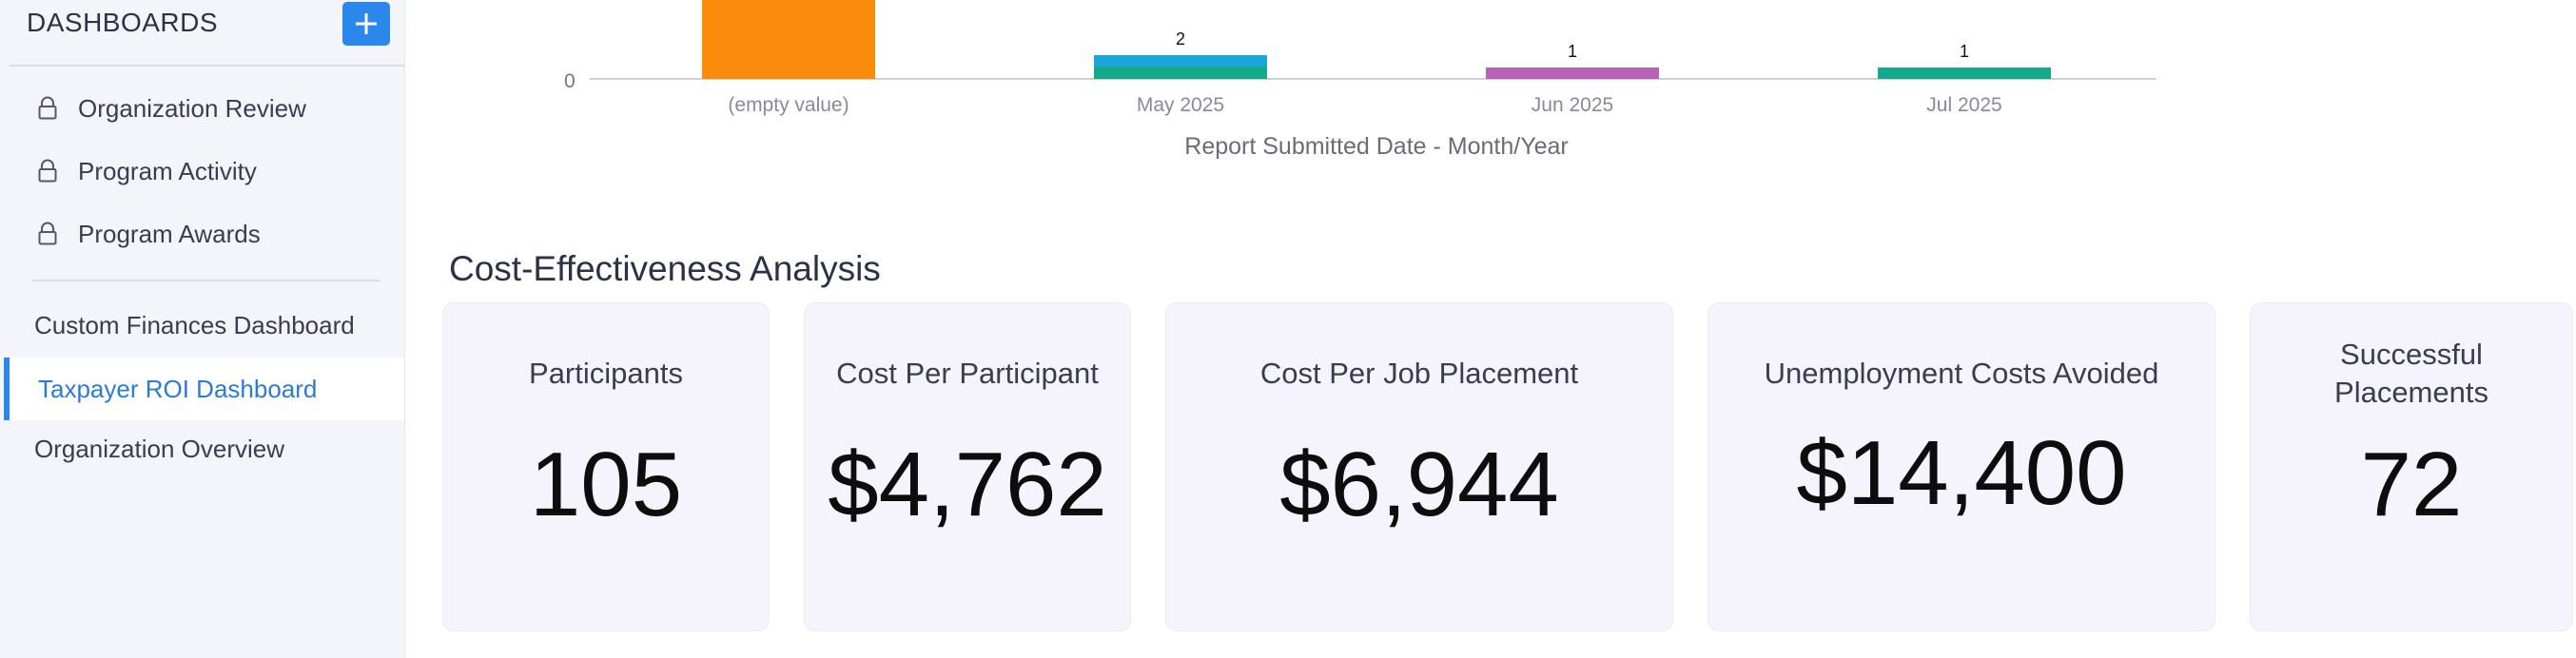 The width and height of the screenshot is (2576, 658). What do you see at coordinates (1573, 74) in the screenshot?
I see `bar-jun-2025` at bounding box center [1573, 74].